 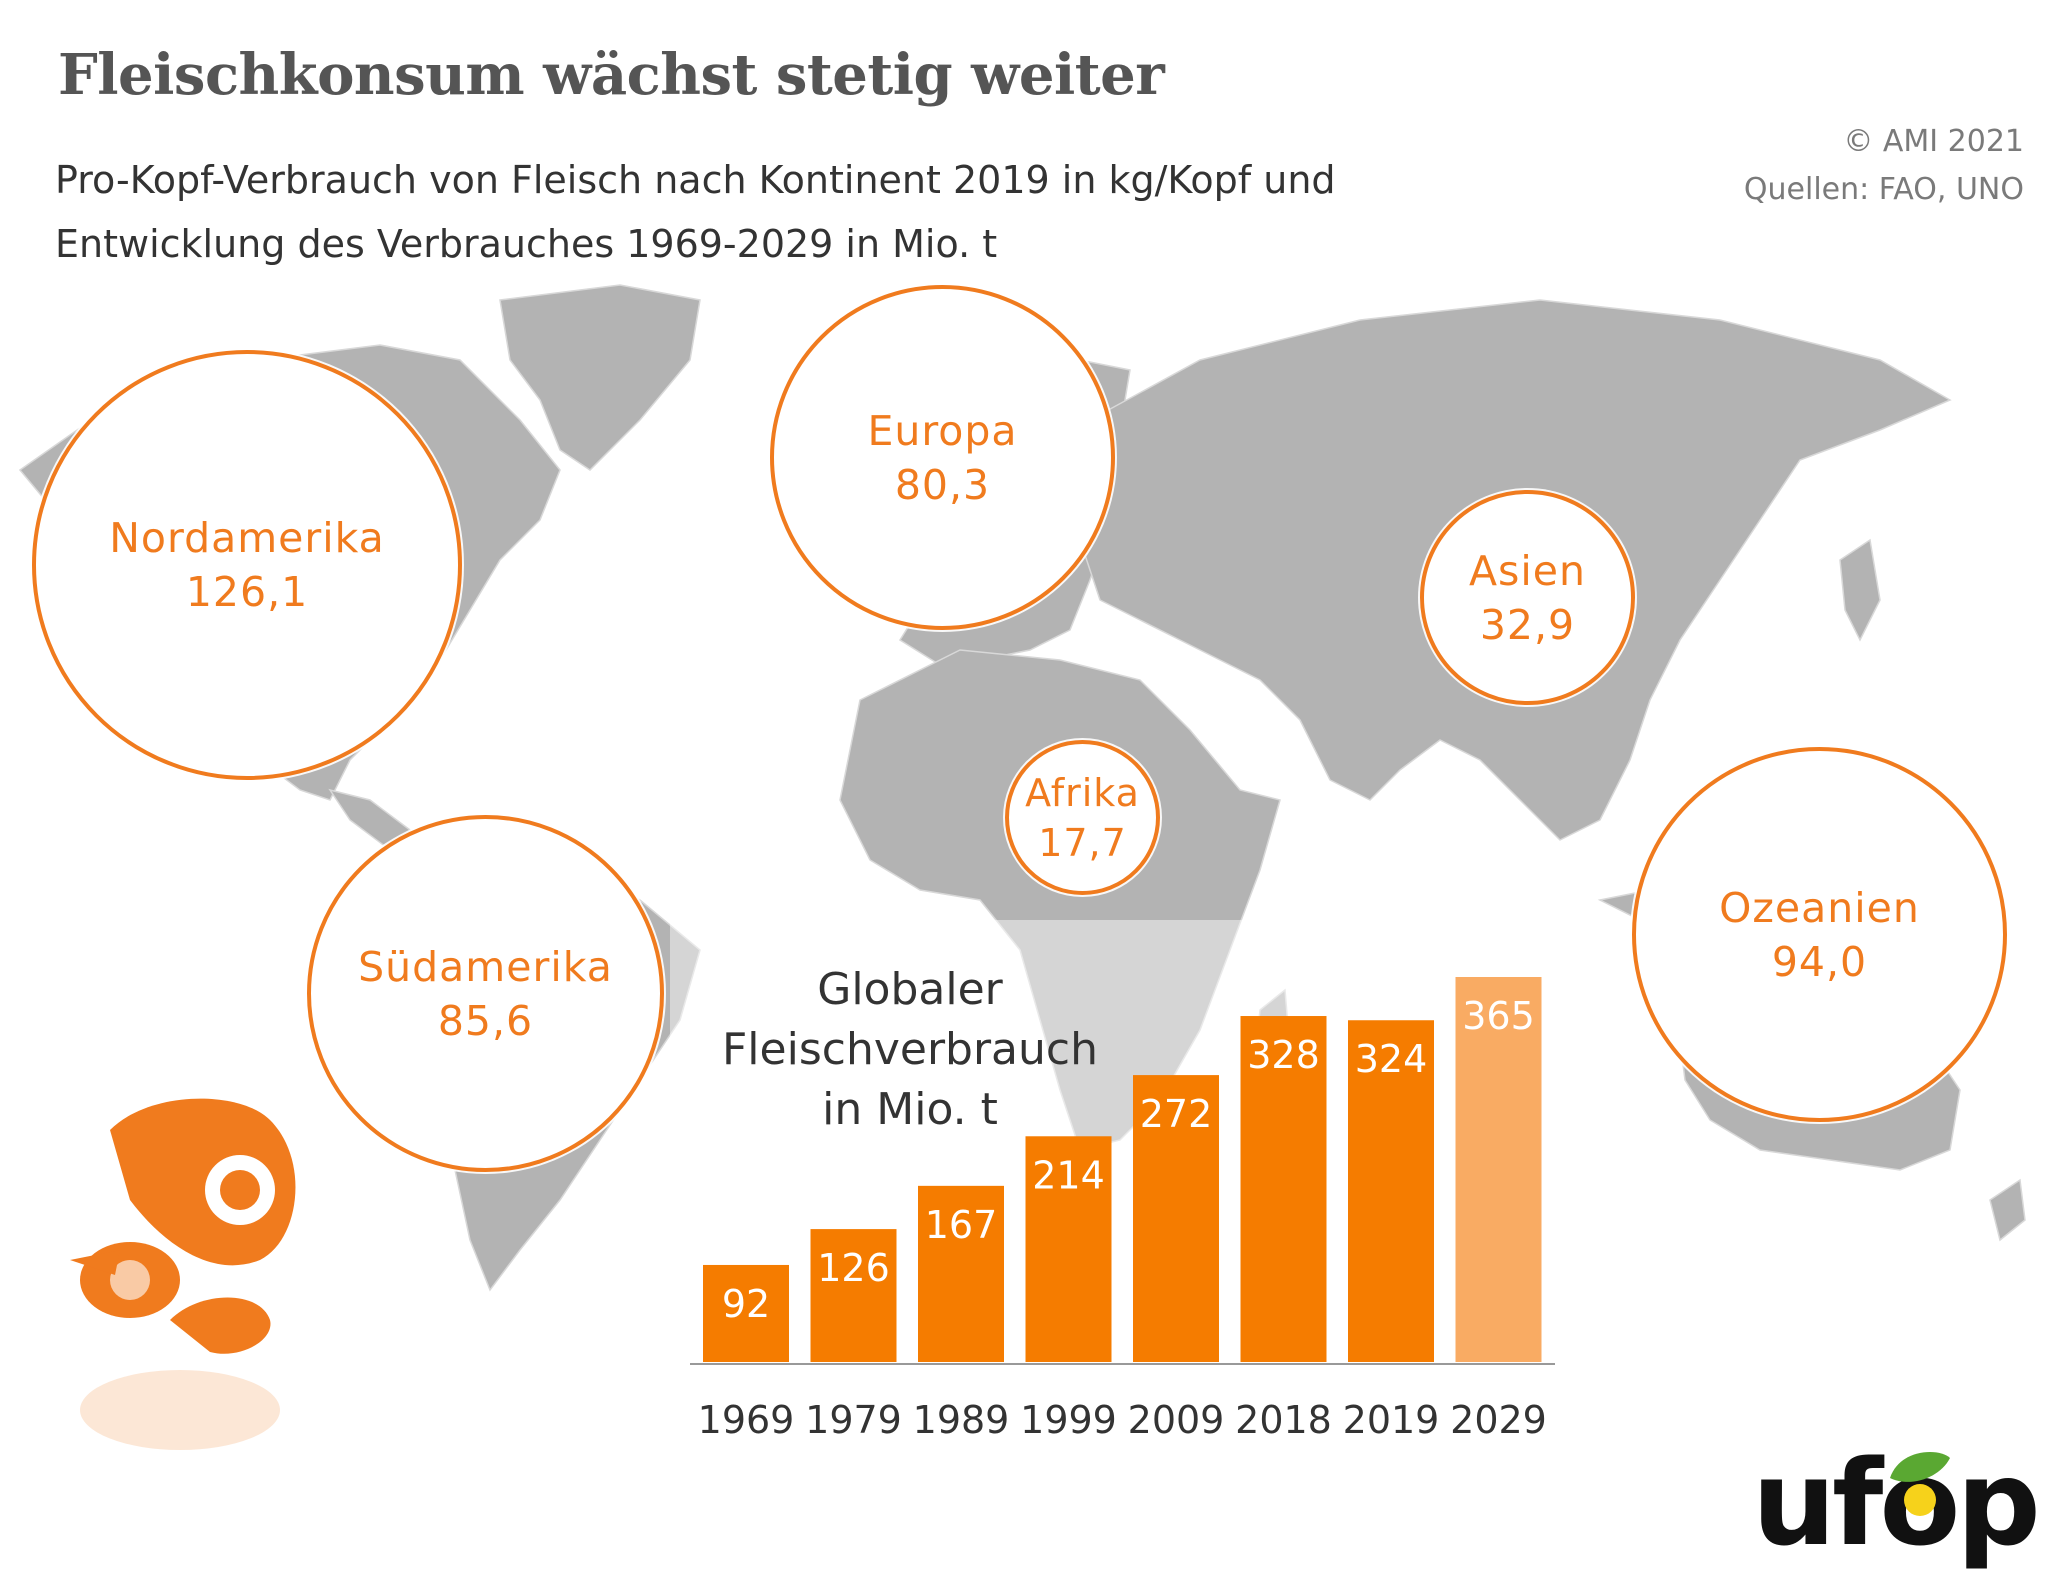 I want to click on bar-1999, so click(x=1068, y=1249).